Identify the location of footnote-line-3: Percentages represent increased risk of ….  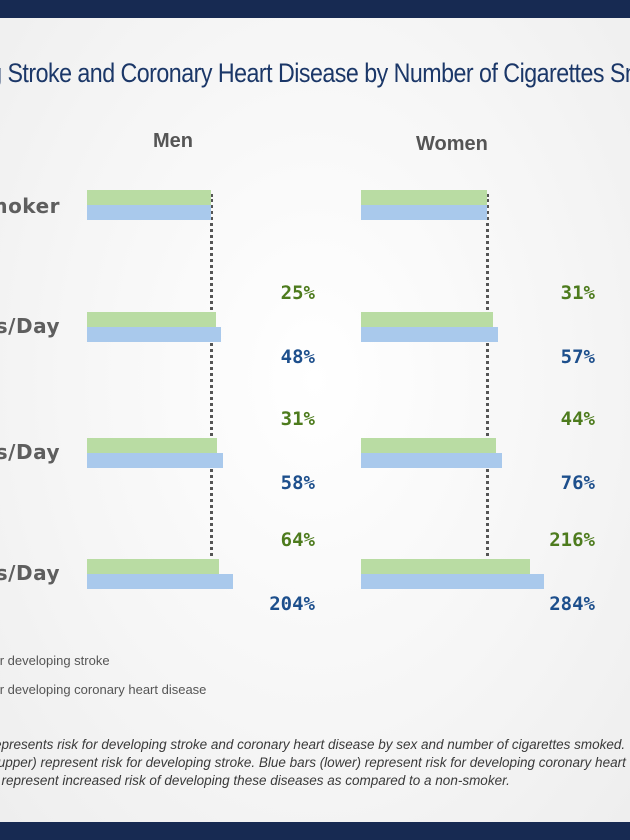
(255, 780).